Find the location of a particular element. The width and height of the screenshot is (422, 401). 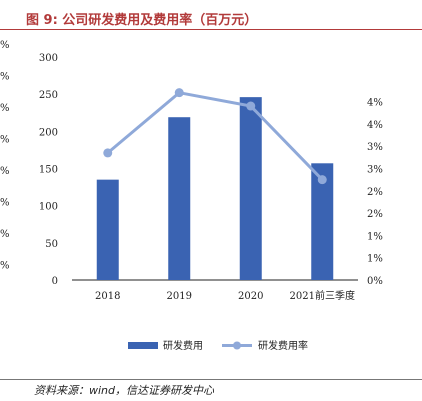

left-tick-label: 200 is located at coordinates (48, 132).